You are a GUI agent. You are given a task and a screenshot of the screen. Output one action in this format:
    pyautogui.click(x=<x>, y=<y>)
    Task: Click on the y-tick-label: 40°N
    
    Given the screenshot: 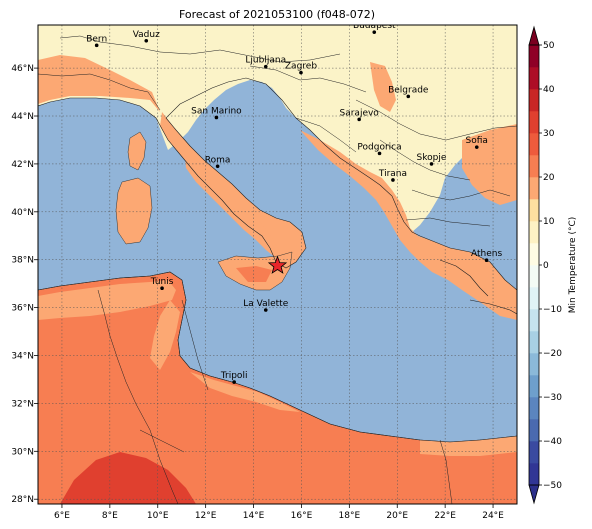 What is the action you would take?
    pyautogui.click(x=22, y=213)
    